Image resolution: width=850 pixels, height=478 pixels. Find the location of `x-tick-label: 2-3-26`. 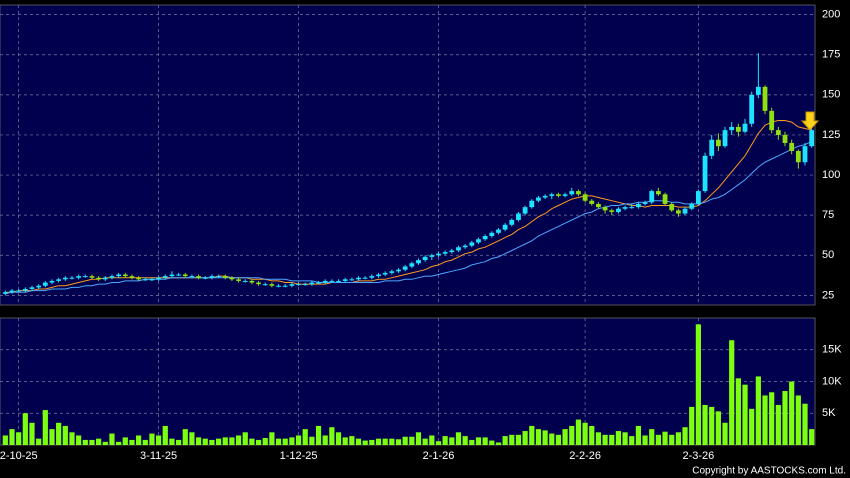

x-tick-label: 2-3-26 is located at coordinates (698, 456).